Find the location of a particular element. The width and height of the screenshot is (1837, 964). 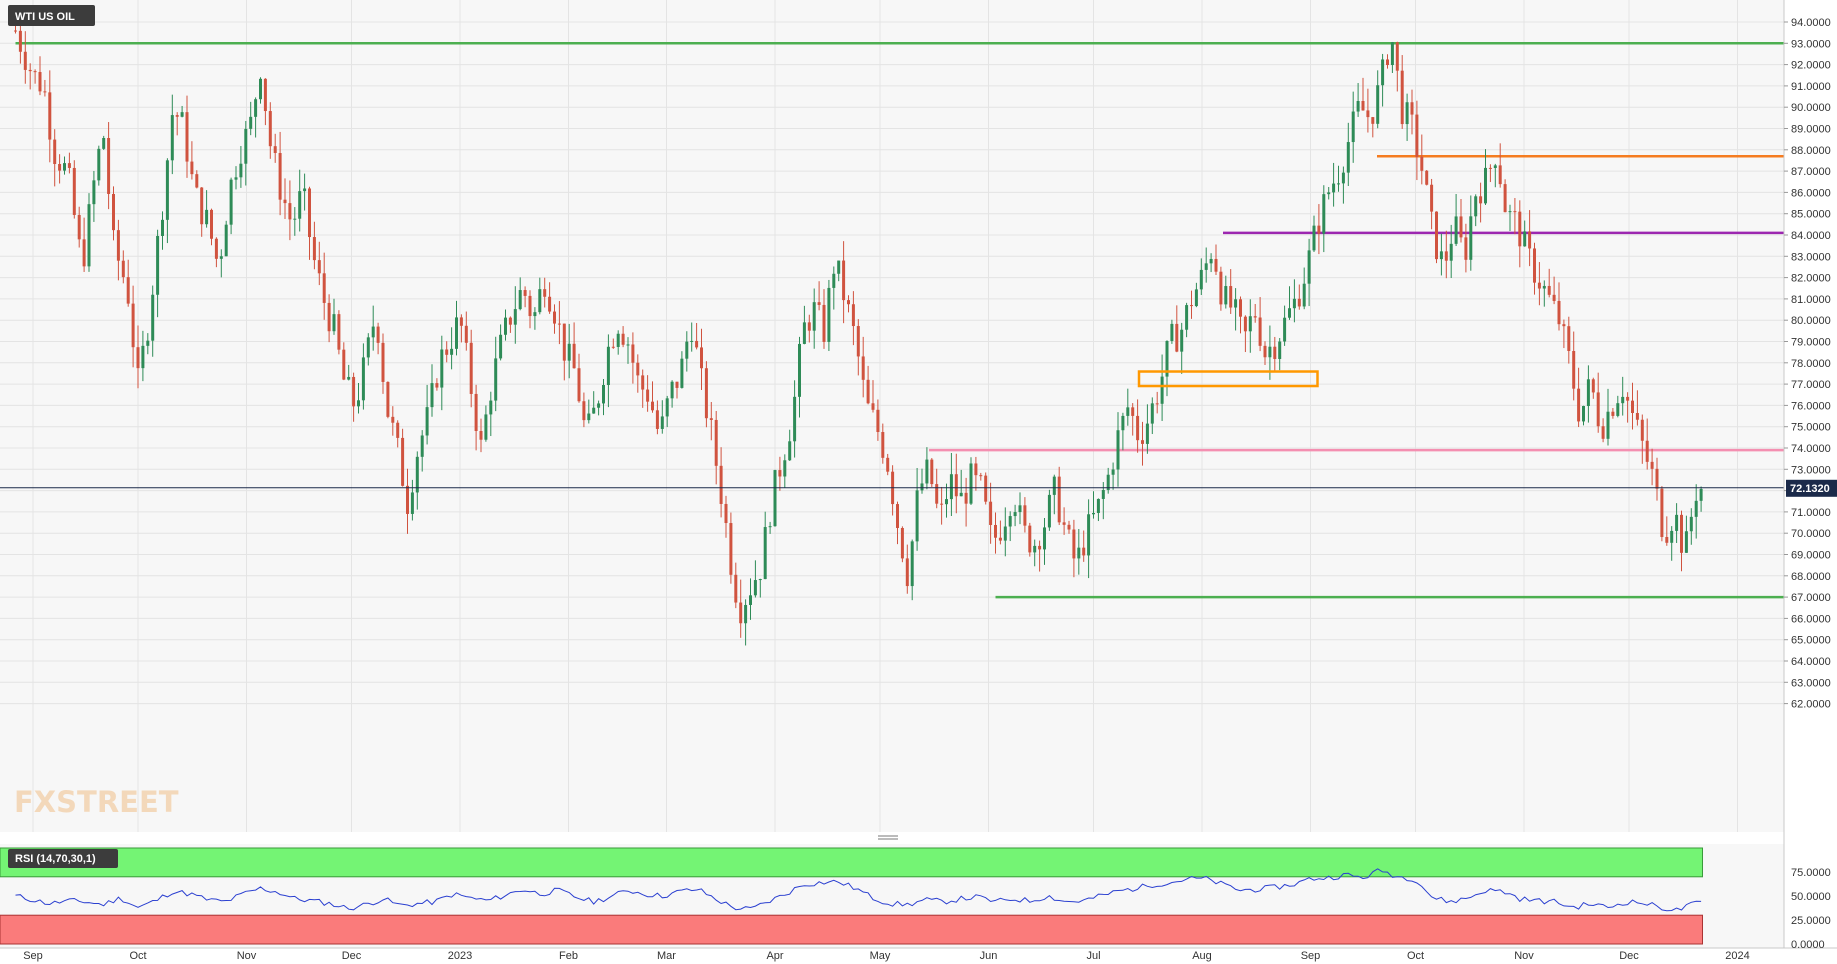

time-tick-label: Dec is located at coordinates (1629, 956).